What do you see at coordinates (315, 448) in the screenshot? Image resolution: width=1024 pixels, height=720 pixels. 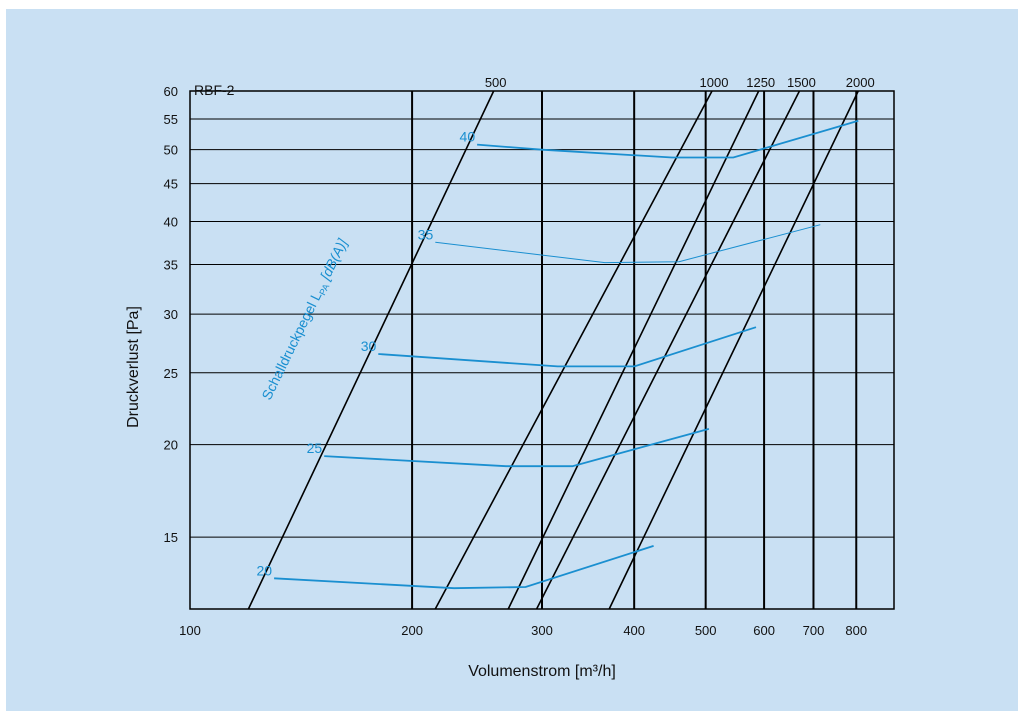 I see `noise-curve-label-25: 25` at bounding box center [315, 448].